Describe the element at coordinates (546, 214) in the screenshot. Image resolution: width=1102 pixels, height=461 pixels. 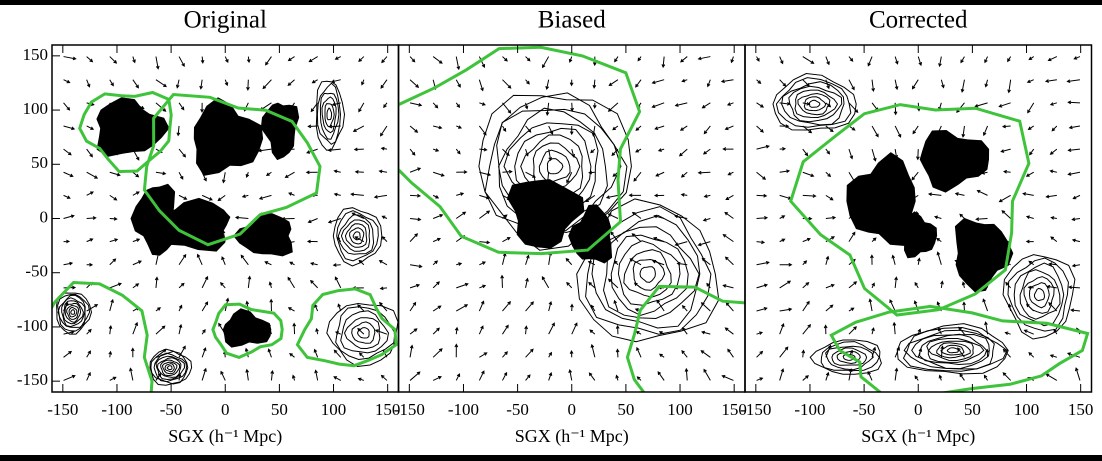
I see `dense-contour` at that location.